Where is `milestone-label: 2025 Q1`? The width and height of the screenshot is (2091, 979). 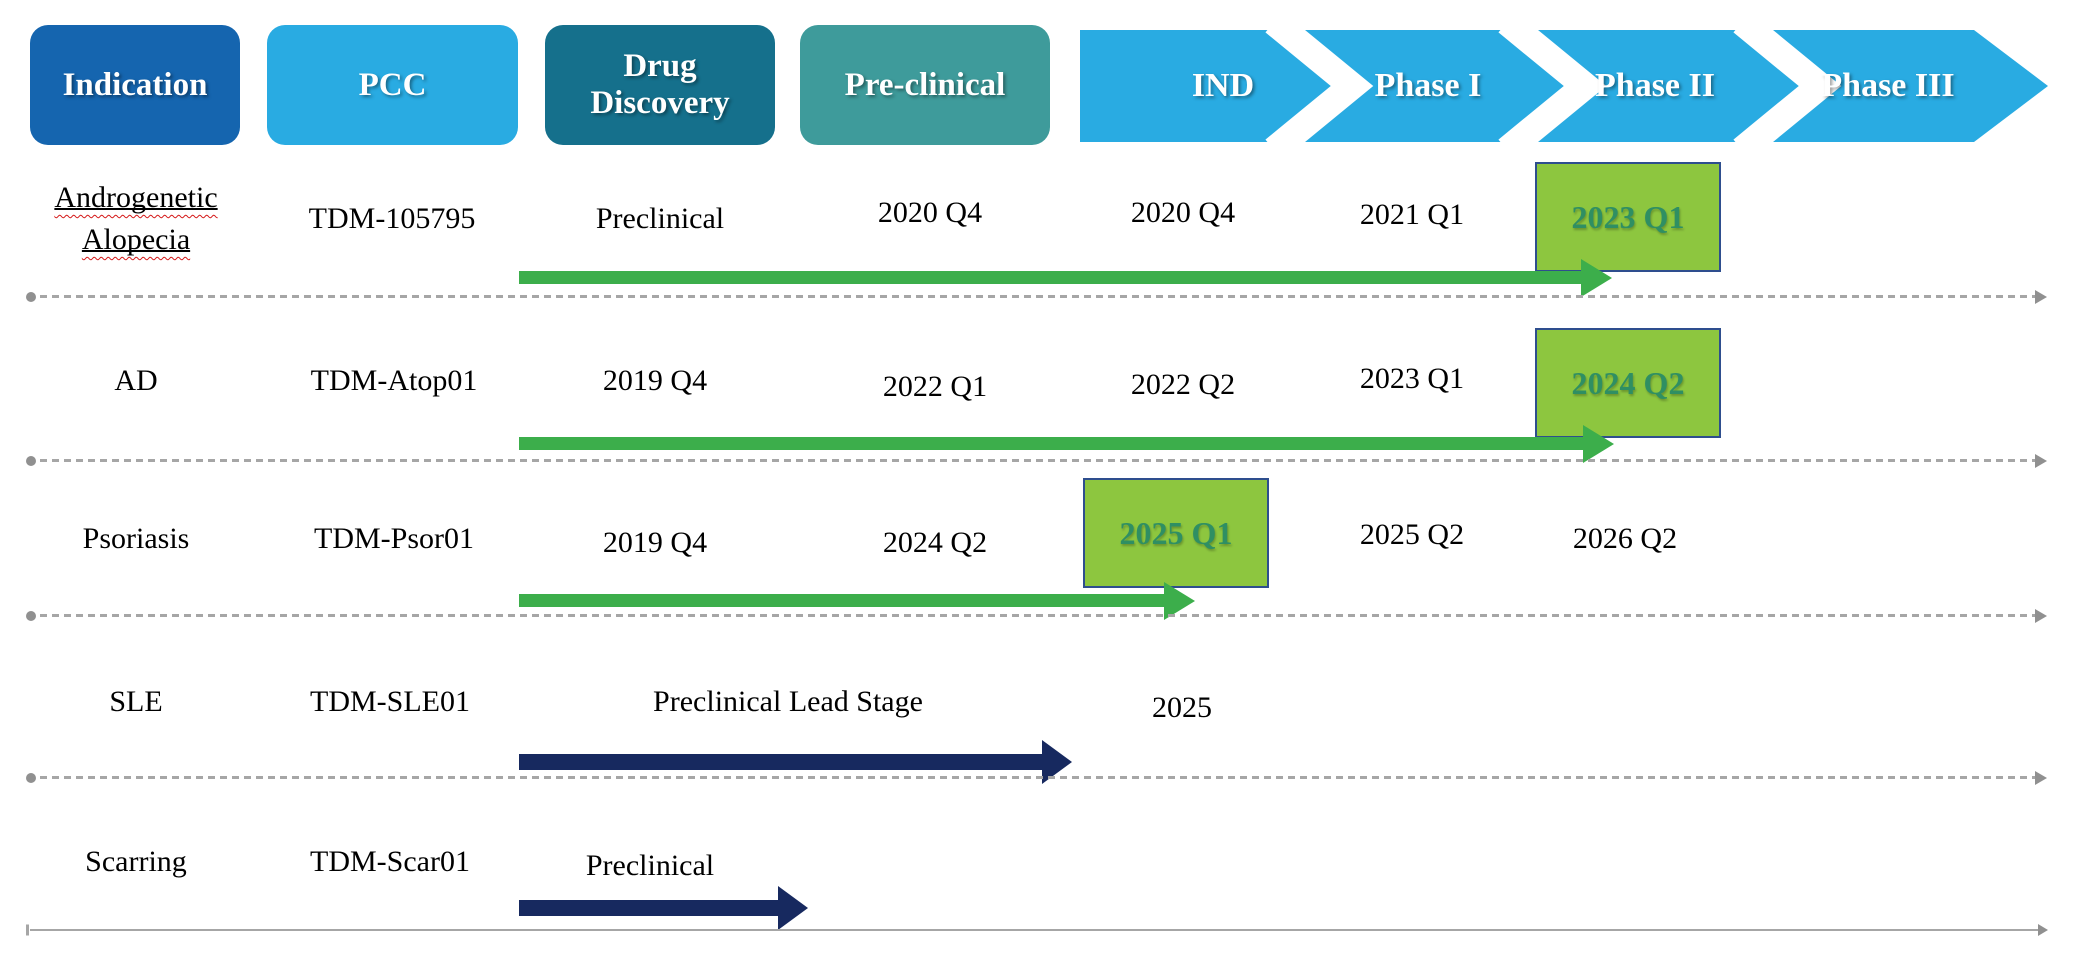
milestone-label: 2025 Q1 is located at coordinates (1176, 532).